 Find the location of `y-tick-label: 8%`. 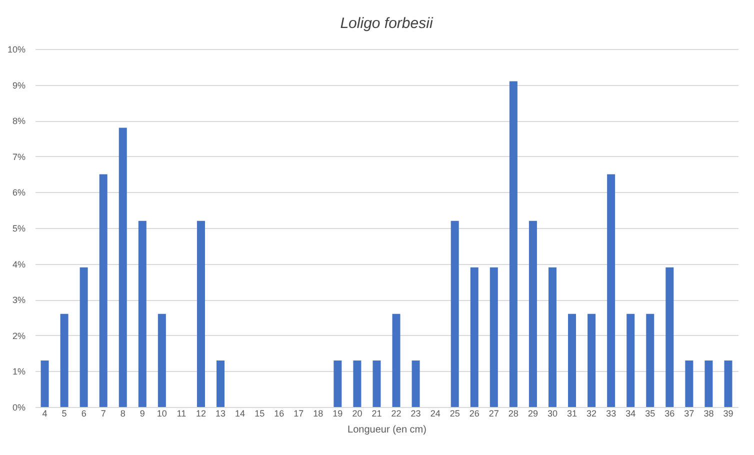

y-tick-label: 8% is located at coordinates (19, 121).